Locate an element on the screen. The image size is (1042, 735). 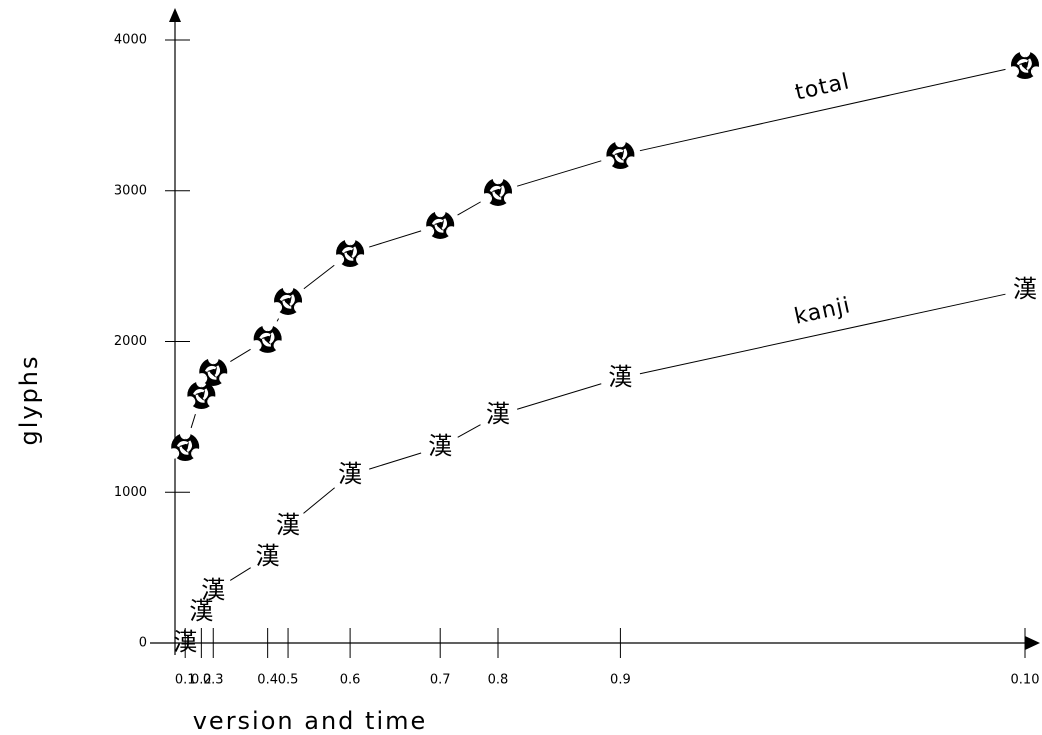
y-axis-label: glyphs is located at coordinates (29, 399).